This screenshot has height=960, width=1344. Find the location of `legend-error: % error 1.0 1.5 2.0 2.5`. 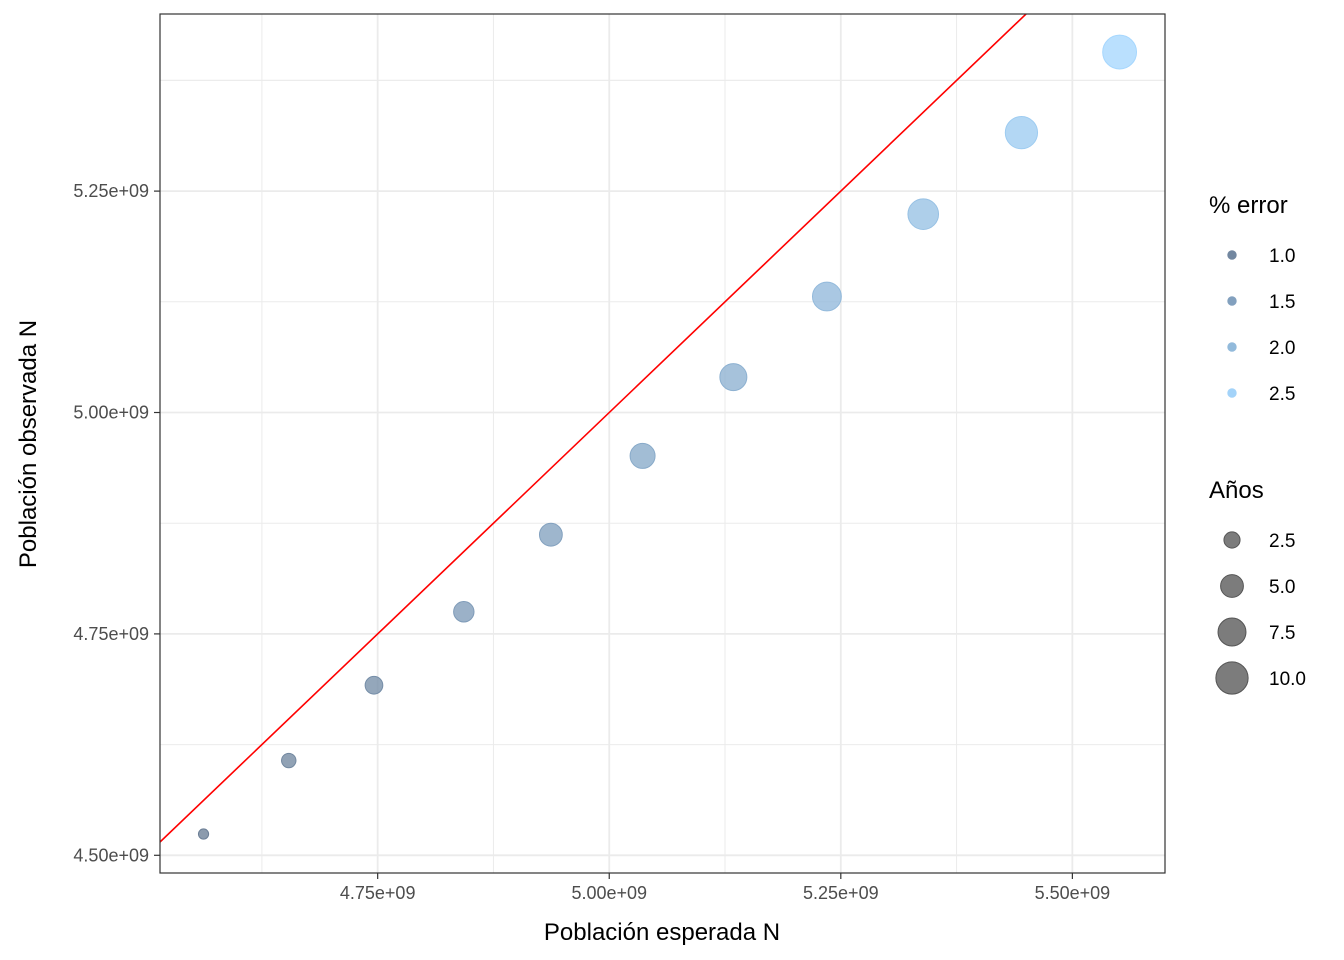

legend-error: % error 1.0 1.5 2.0 2.5 is located at coordinates (1252, 298).